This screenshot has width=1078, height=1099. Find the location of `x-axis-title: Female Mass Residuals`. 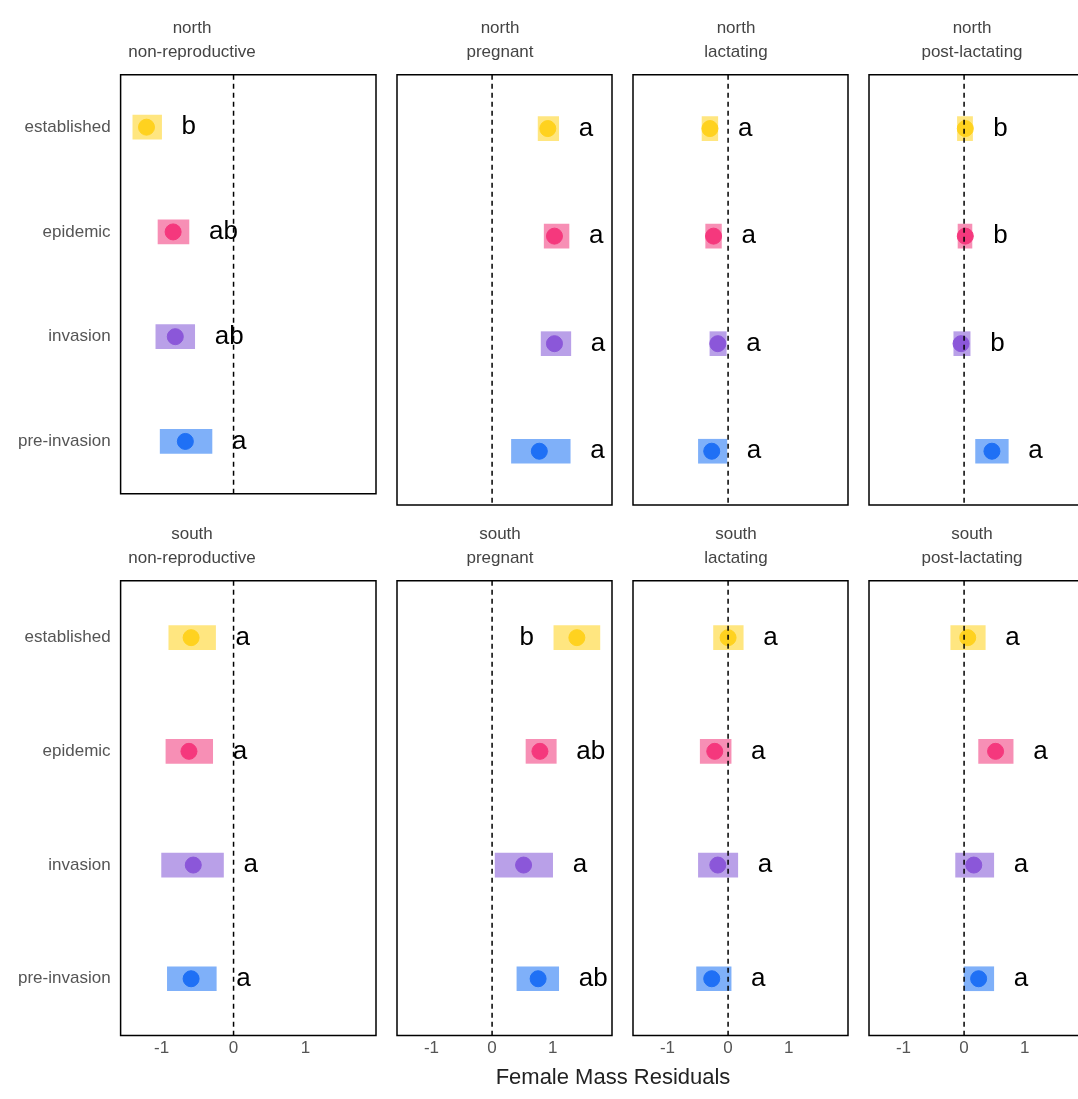

x-axis-title: Female Mass Residuals is located at coordinates (613, 1077).